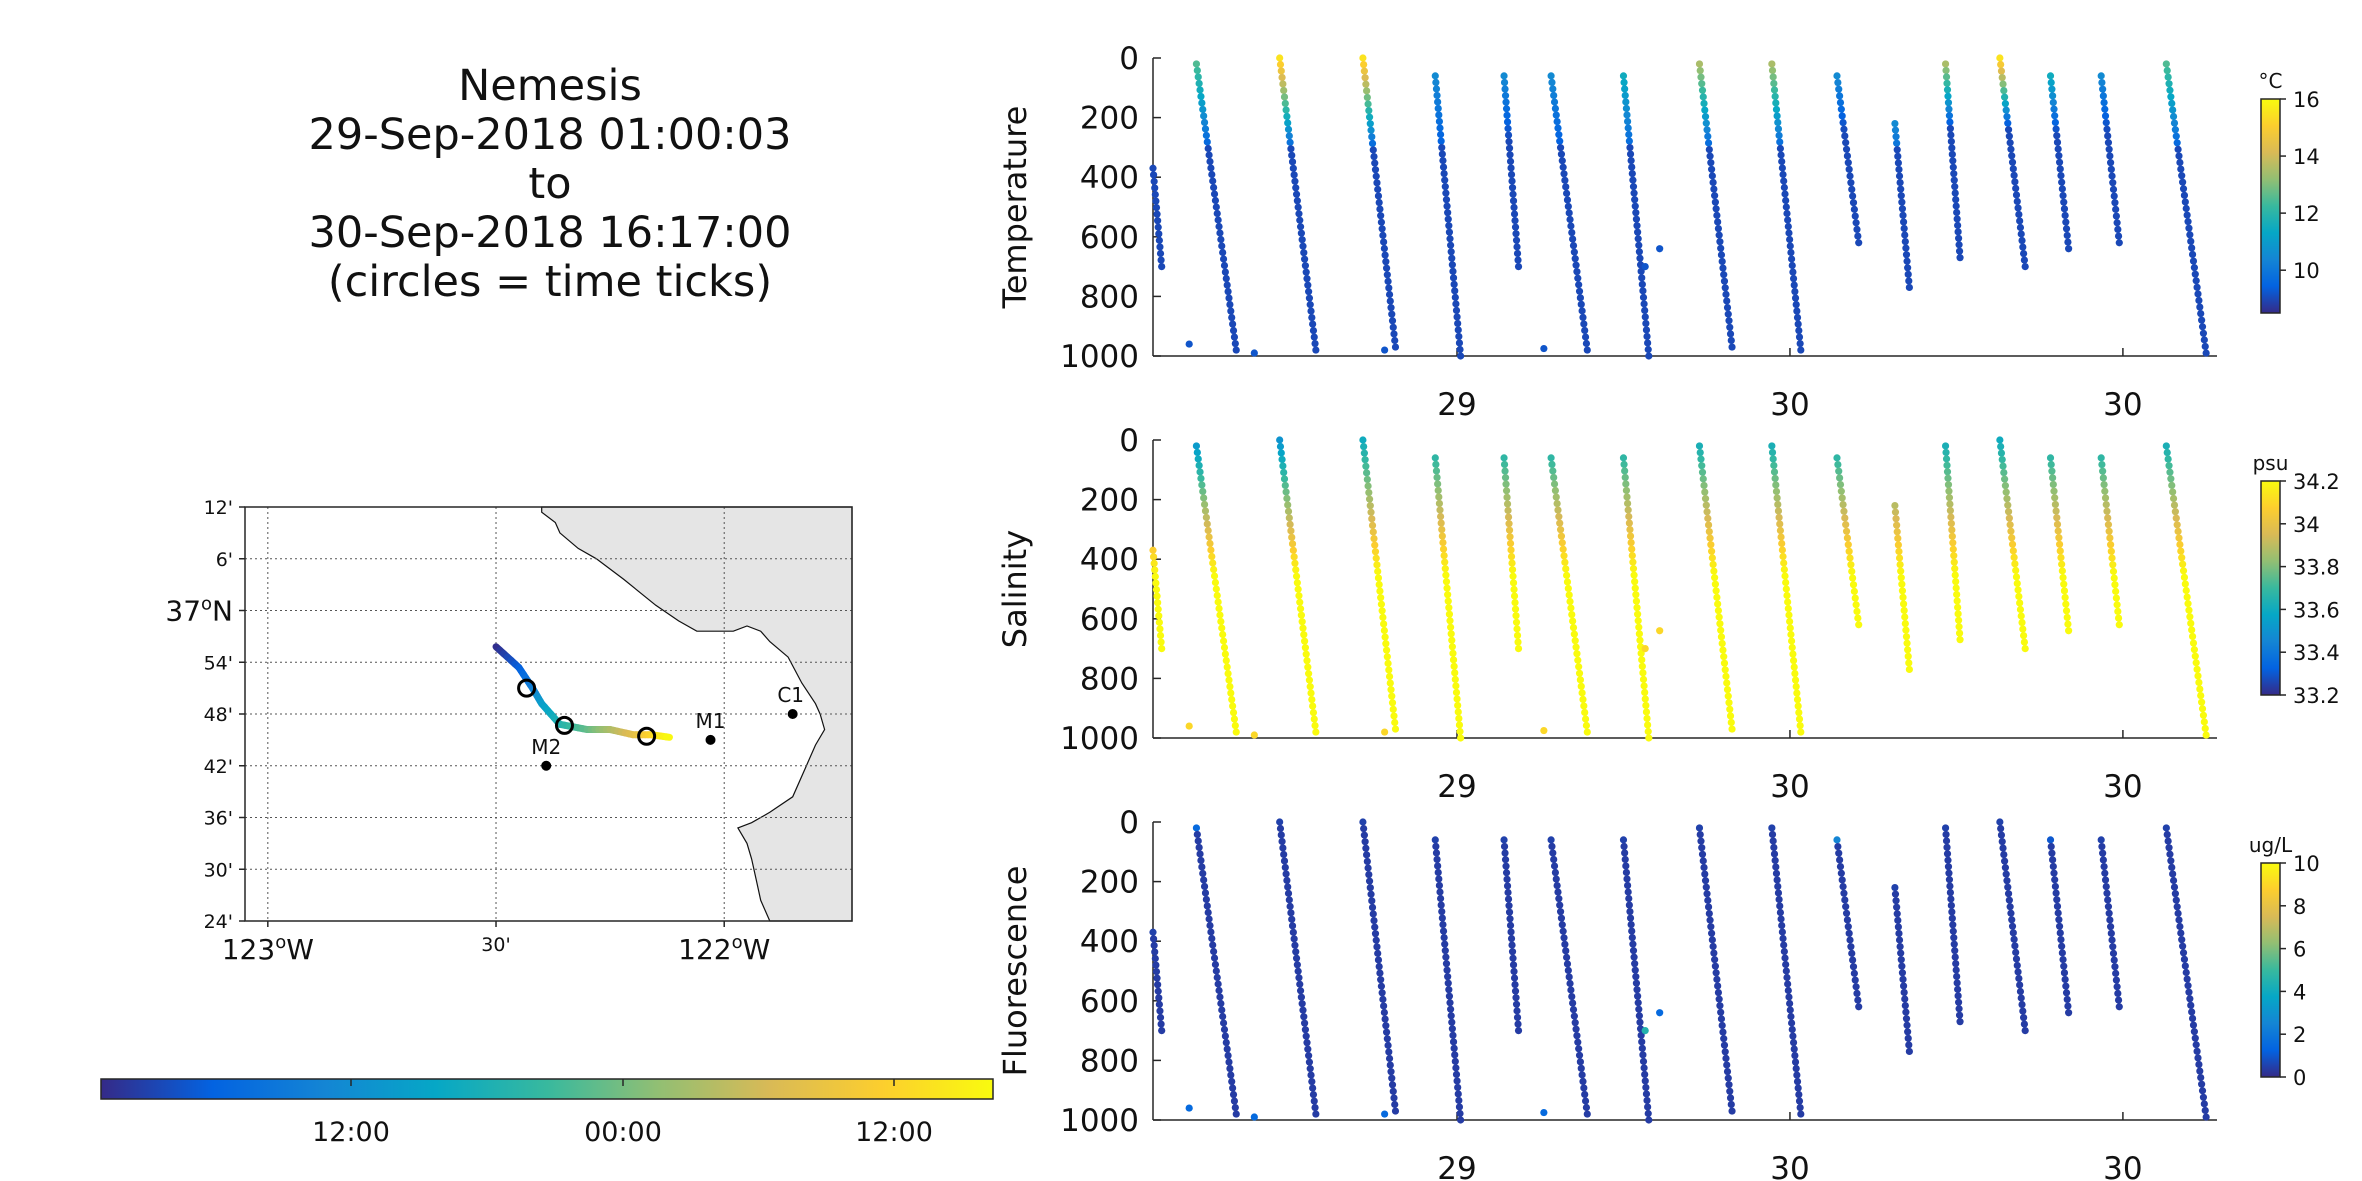  Describe the element at coordinates (2306, 157) in the screenshot. I see `colorbar-tick-label: 14` at that location.